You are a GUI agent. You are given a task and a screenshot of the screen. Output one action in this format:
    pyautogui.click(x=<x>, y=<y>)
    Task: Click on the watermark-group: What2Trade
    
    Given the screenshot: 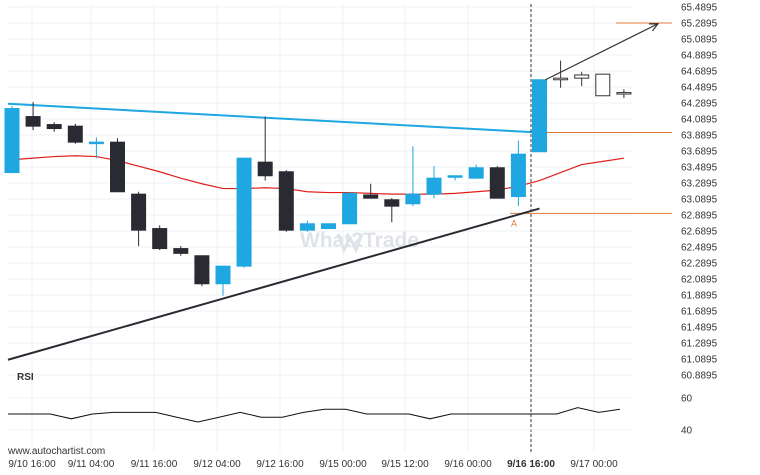 What is the action you would take?
    pyautogui.click(x=359, y=241)
    